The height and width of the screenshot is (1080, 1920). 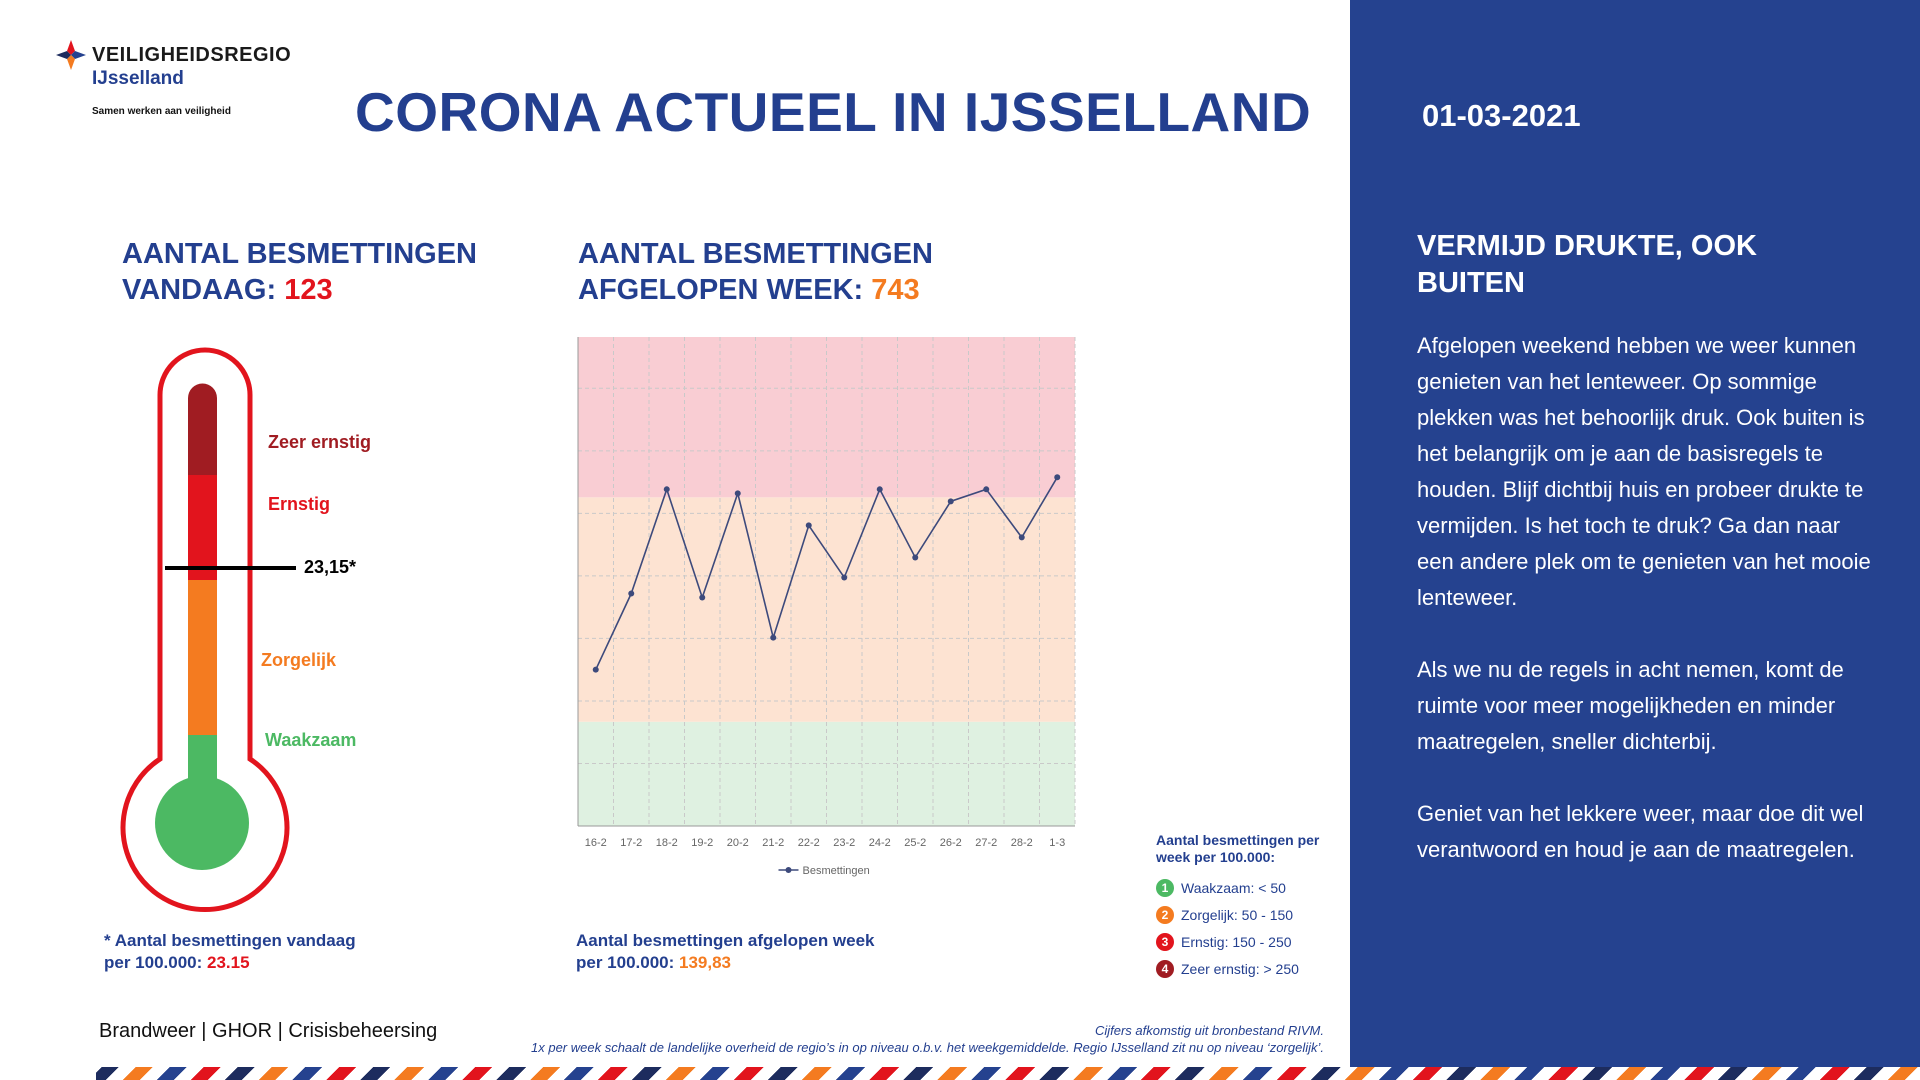 What do you see at coordinates (1587, 264) in the screenshot?
I see `sidebar-heading: VERMIJD DRUKTE, OOK BUITEN` at bounding box center [1587, 264].